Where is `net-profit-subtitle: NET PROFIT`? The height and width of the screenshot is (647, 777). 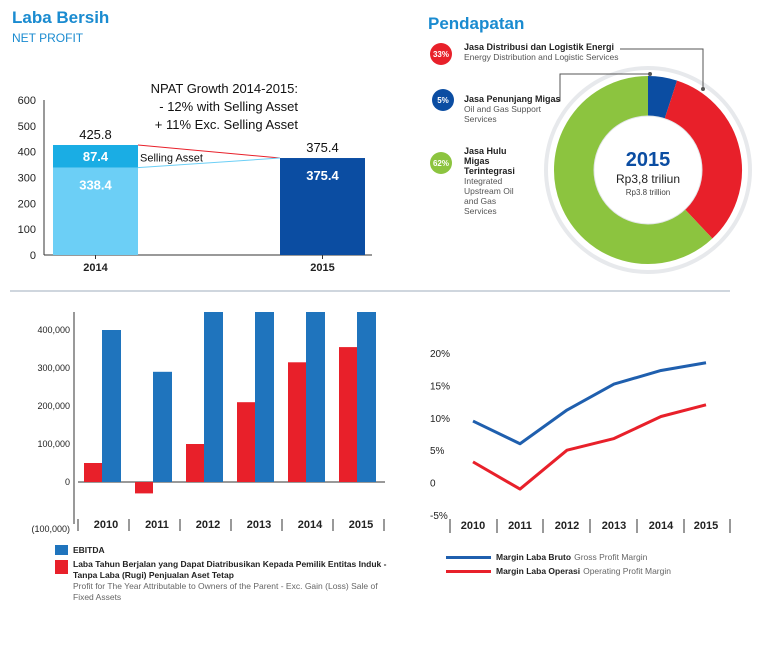 net-profit-subtitle: NET PROFIT is located at coordinates (48, 38).